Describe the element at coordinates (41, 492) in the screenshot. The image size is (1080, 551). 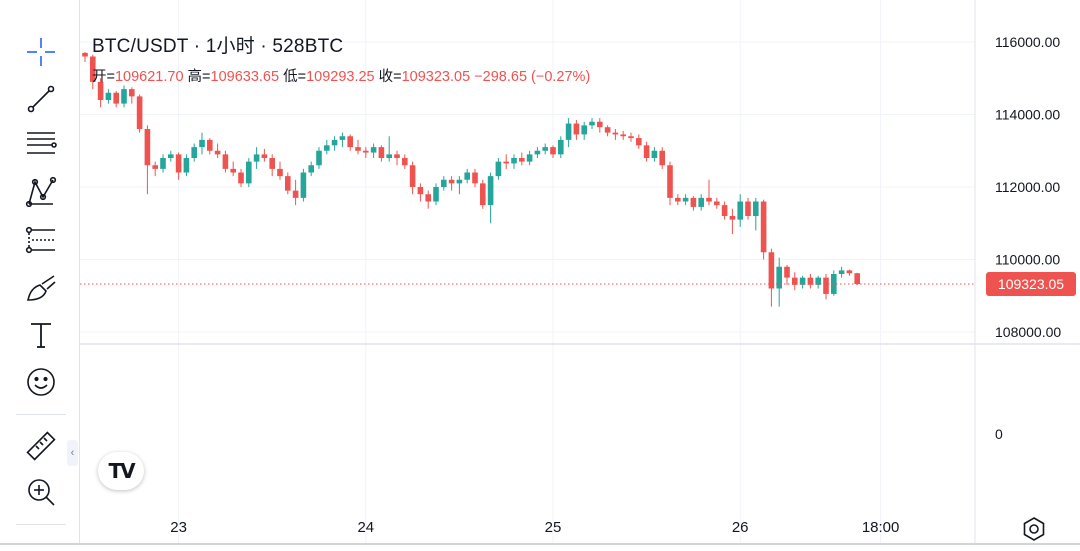
I see `zoom-in-icon` at that location.